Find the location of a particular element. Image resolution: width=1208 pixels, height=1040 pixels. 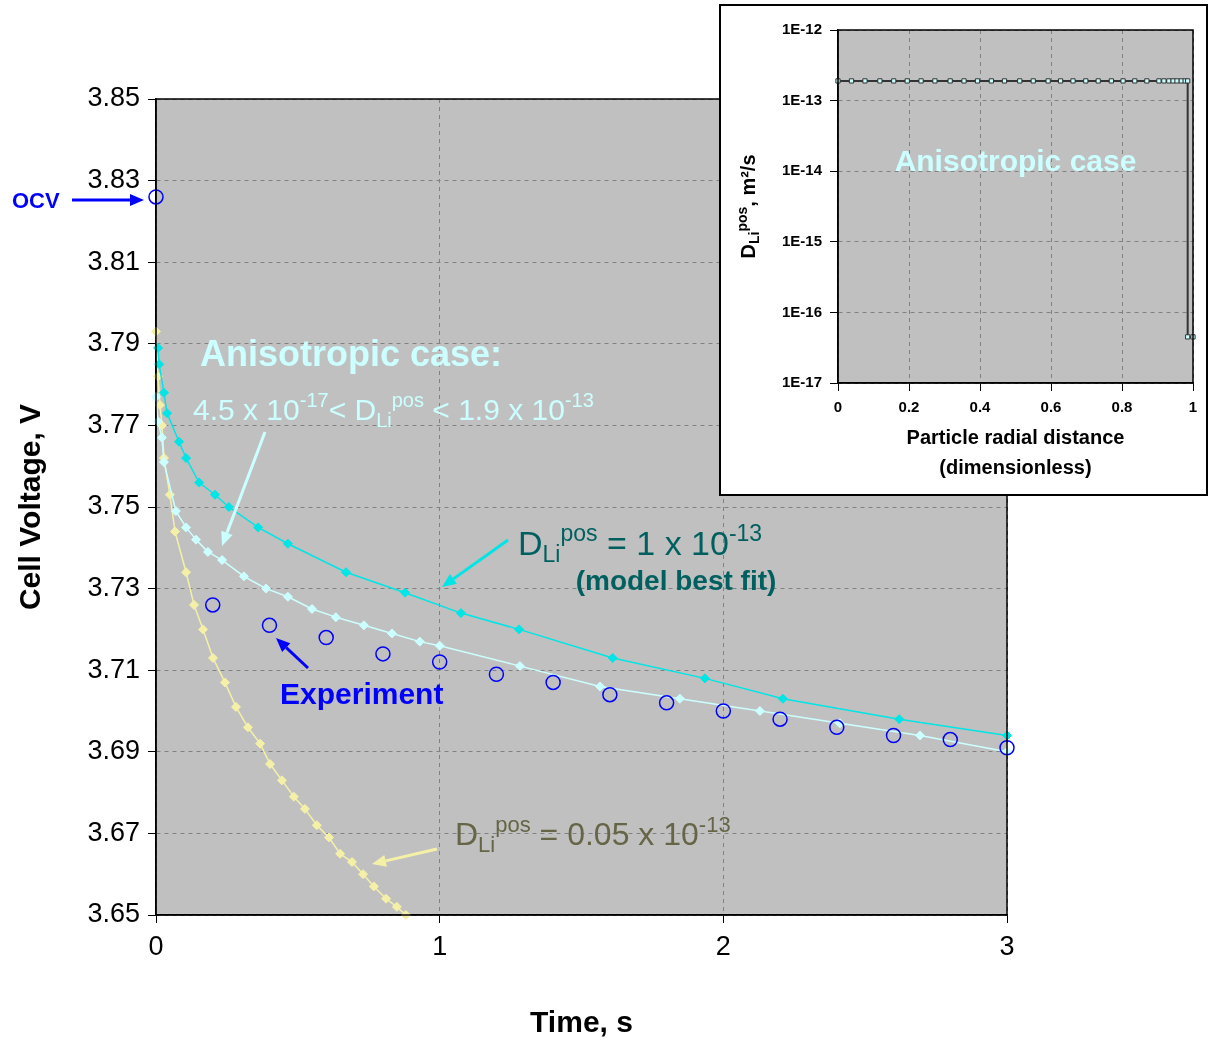

y-tick-label: 3.81 is located at coordinates (113, 260).